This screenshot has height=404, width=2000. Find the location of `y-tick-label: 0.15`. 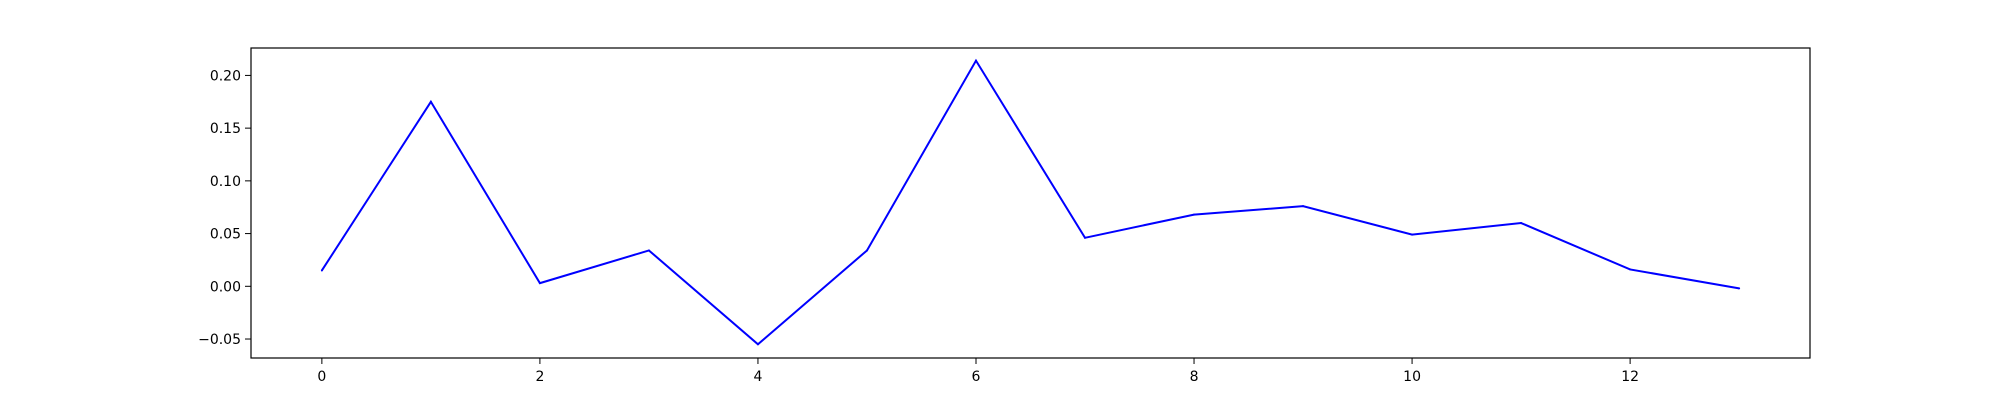

y-tick-label: 0.15 is located at coordinates (225, 129).